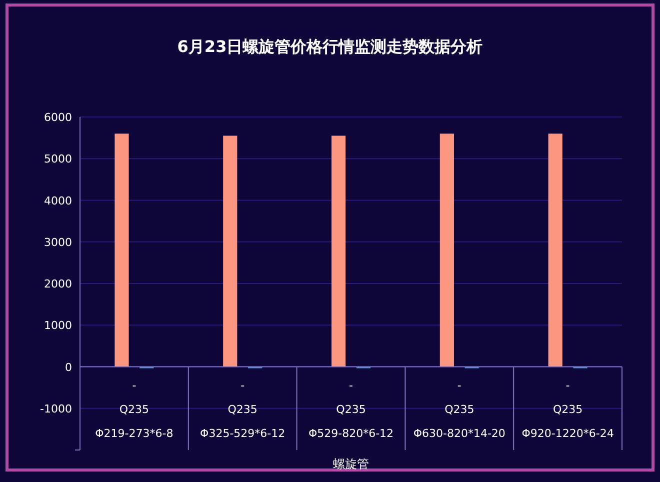 The image size is (660, 482). I want to click on x-tick-label: - Q235 Φ325-529*6-12, so click(243, 409).